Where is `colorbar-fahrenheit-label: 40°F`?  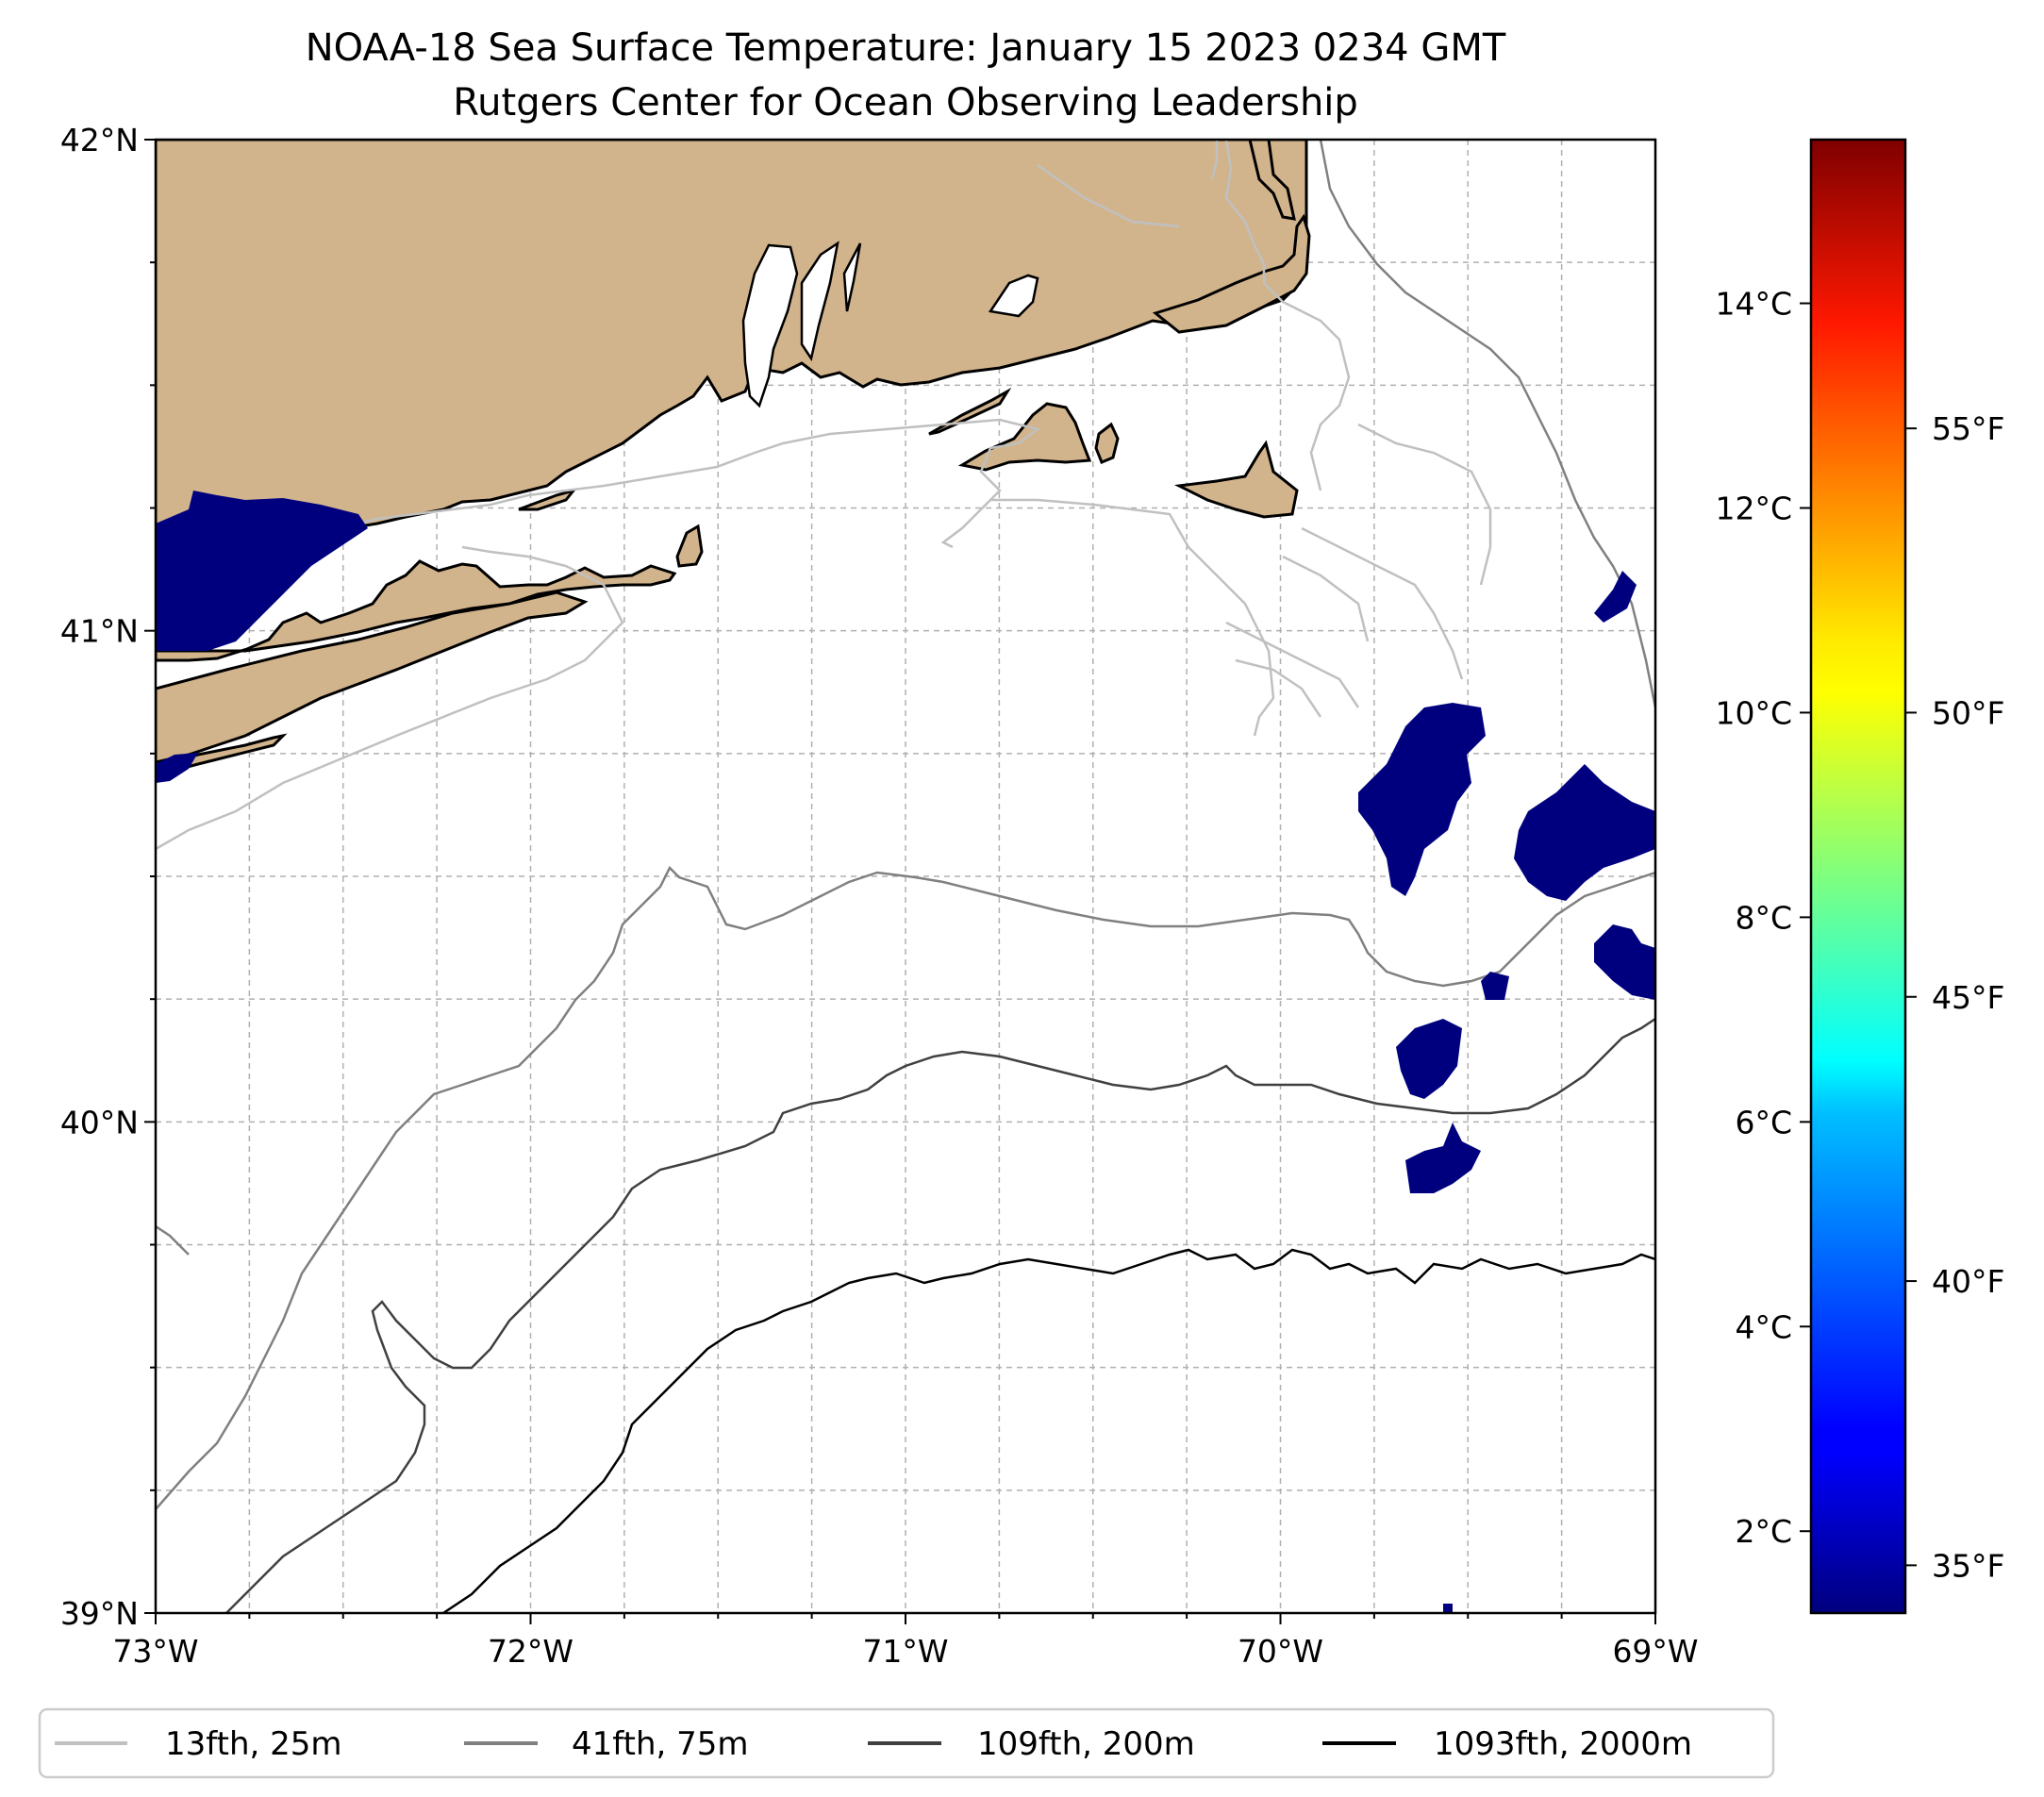
colorbar-fahrenheit-label: 40°F is located at coordinates (1968, 1281).